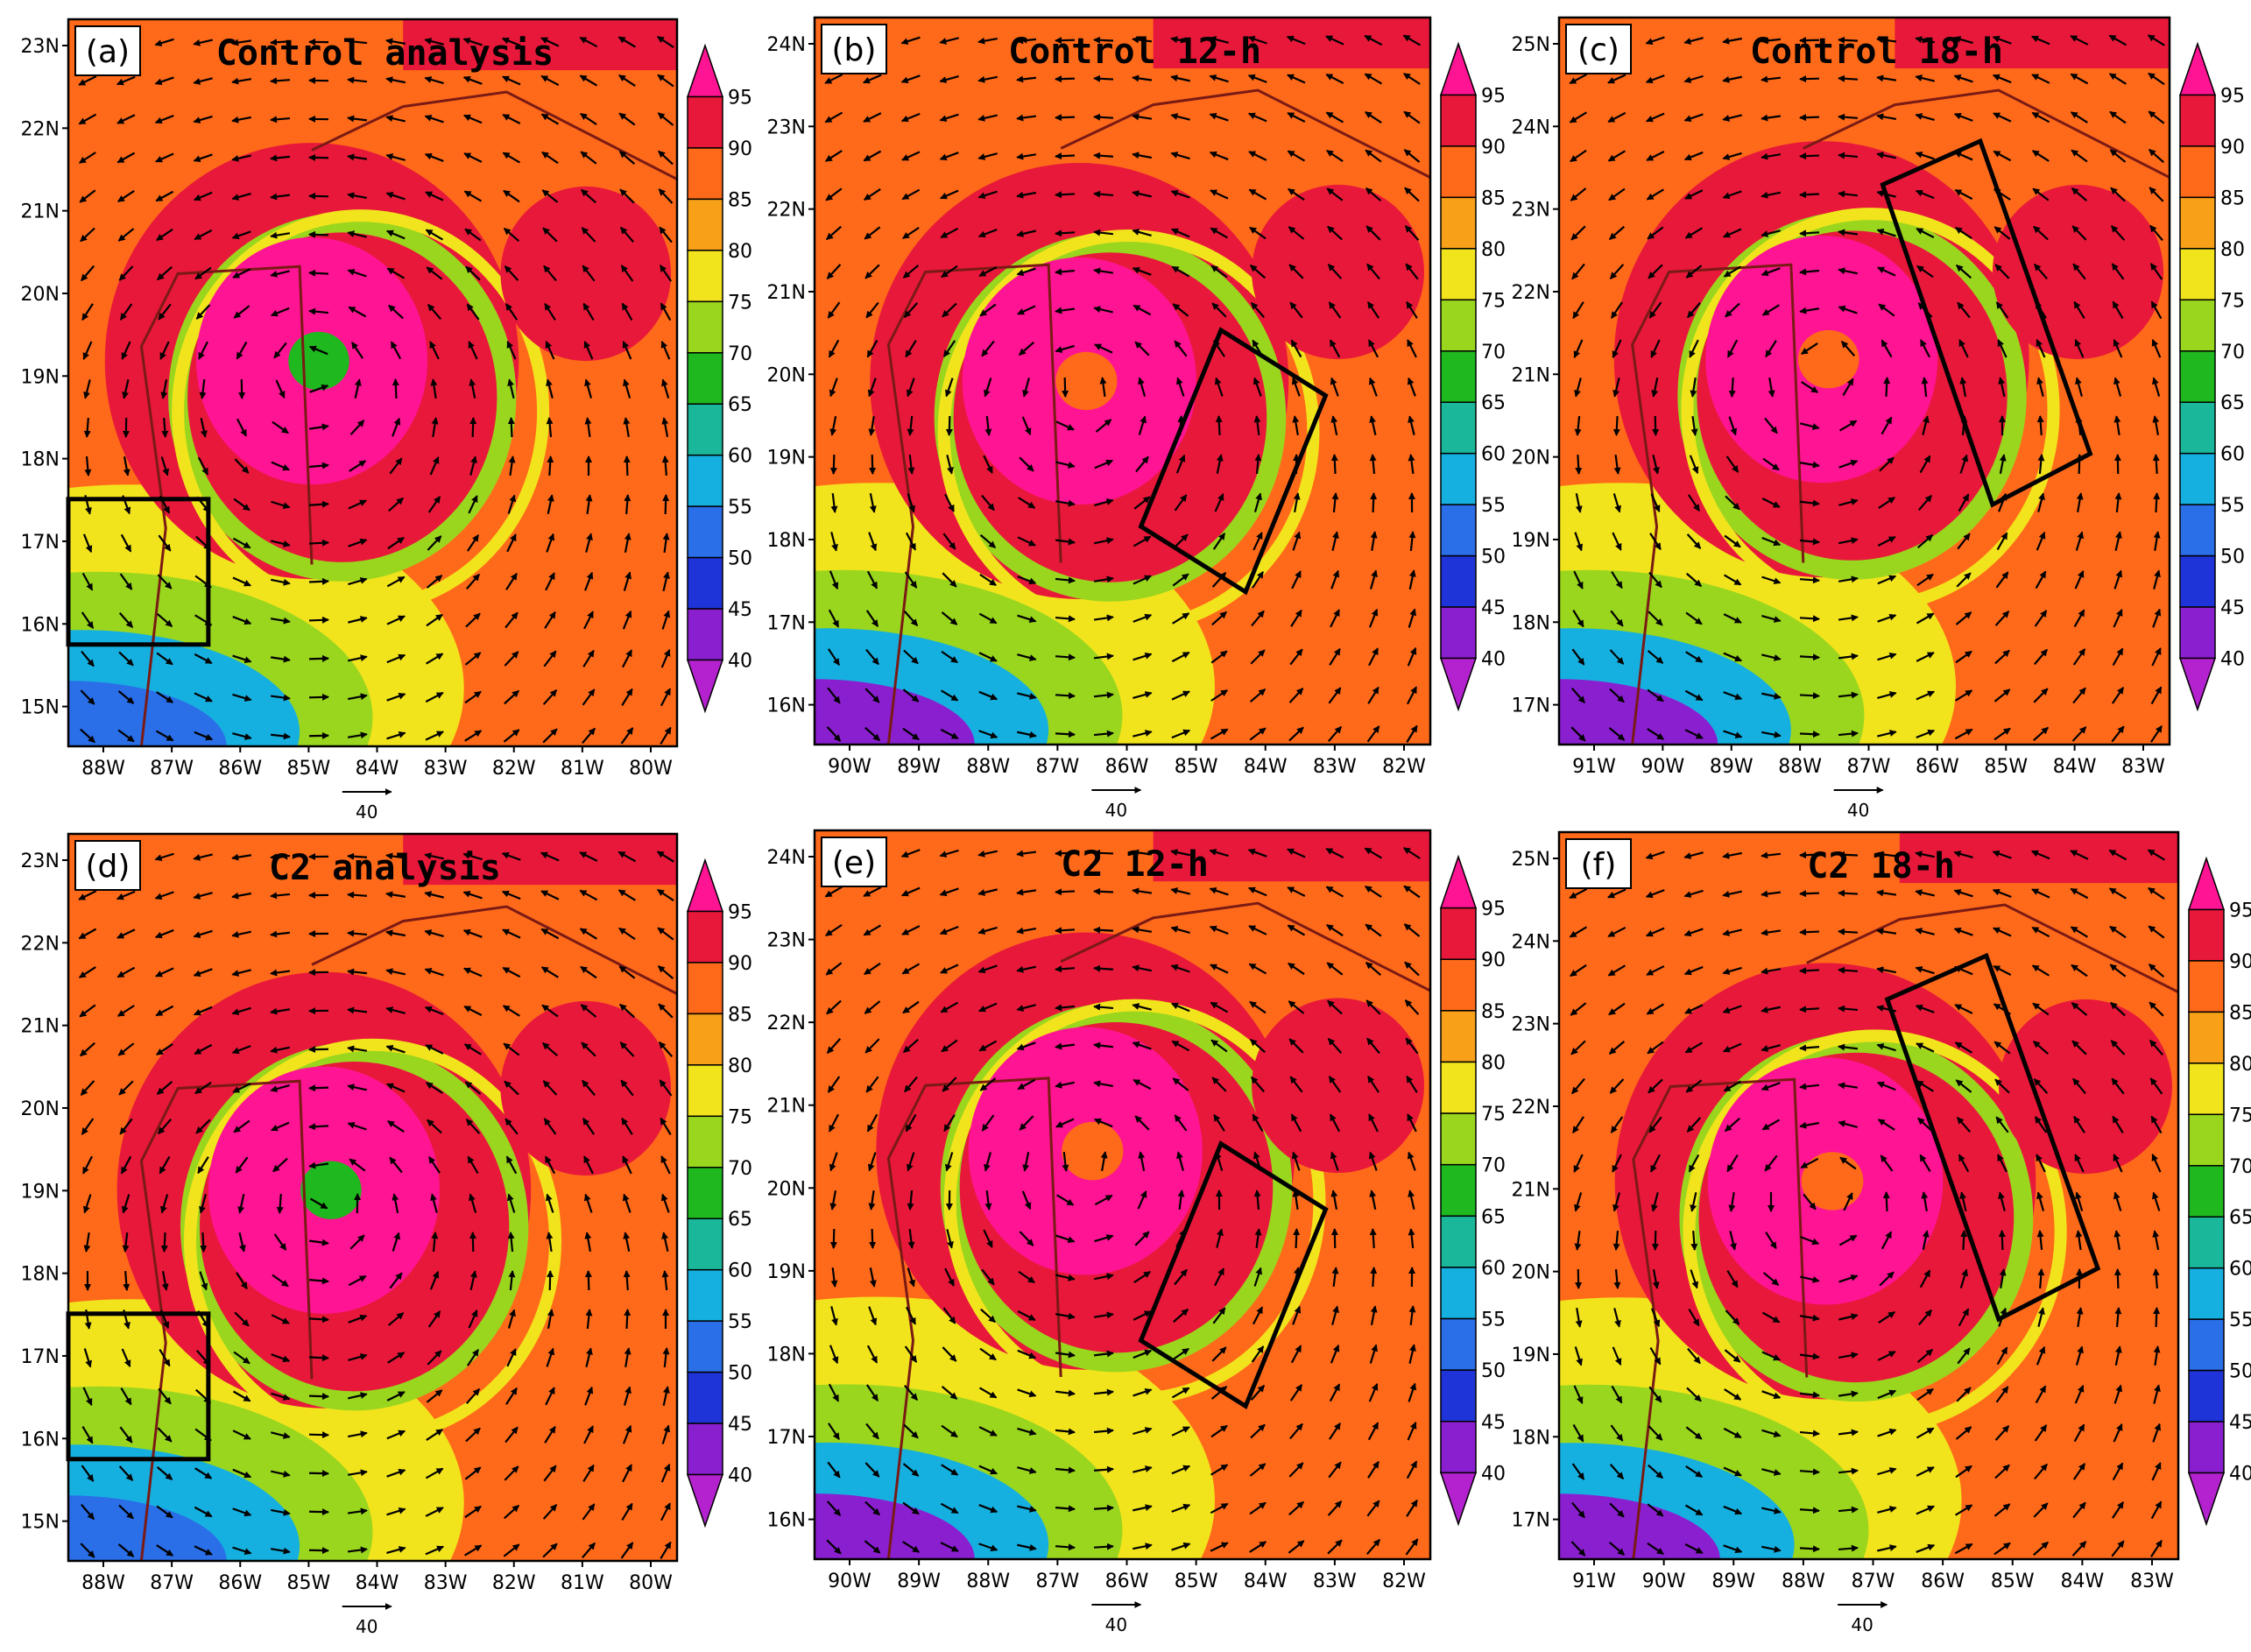 The image size is (2251, 1652). I want to click on colorbar-tick-label: 95, so click(2232, 96).